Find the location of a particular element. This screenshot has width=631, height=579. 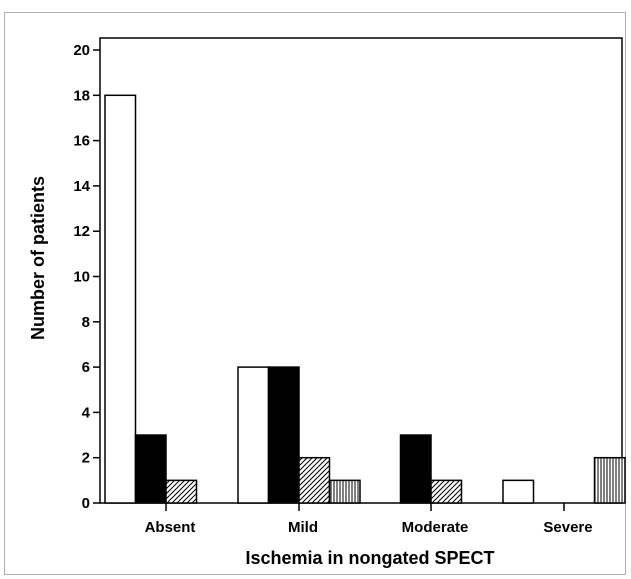

bar-mild-diagonal is located at coordinates (314, 480).